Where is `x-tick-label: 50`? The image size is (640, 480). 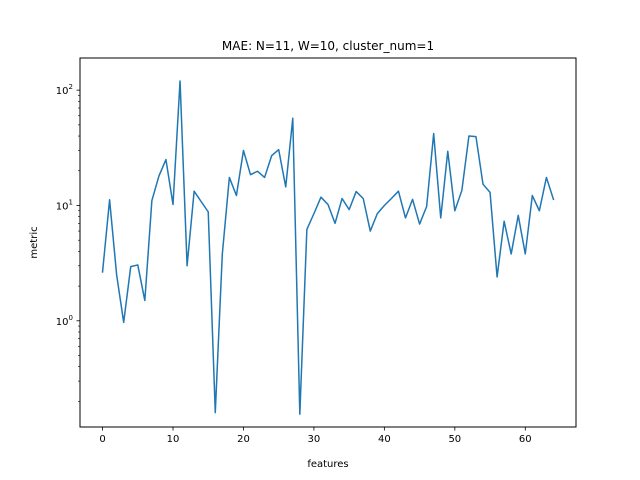
x-tick-label: 50 is located at coordinates (454, 439).